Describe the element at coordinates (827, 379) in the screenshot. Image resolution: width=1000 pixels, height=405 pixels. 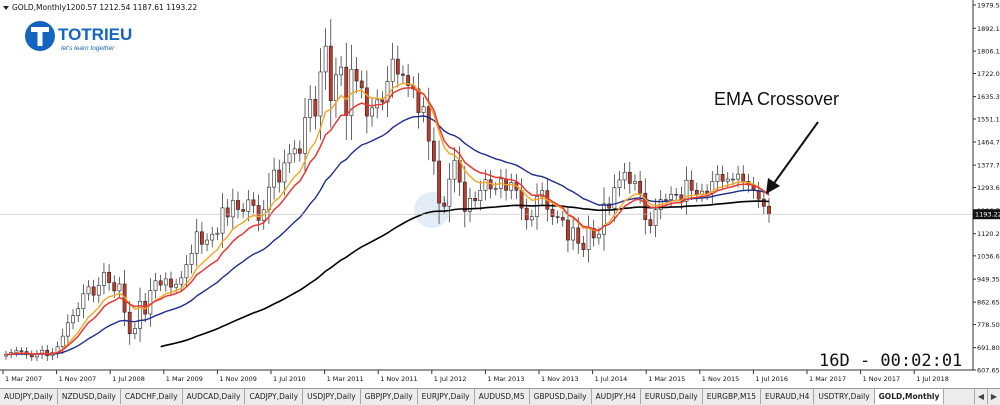
I see `time-tick-label: 1 Mar 2017` at that location.